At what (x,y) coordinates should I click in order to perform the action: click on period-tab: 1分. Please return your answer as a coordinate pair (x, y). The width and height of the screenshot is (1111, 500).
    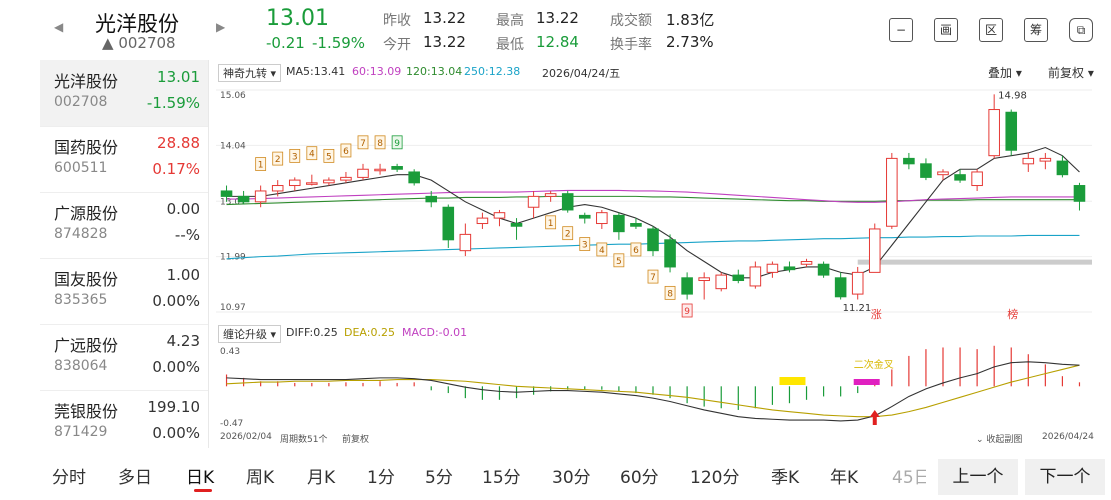
    Looking at the image, I should click on (381, 478).